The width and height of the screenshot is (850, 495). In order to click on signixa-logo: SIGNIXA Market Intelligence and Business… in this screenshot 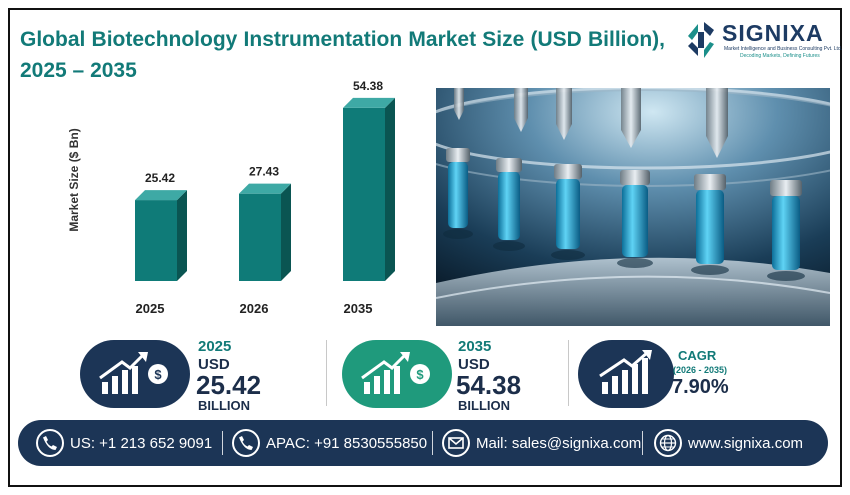, I will do `click(763, 41)`.